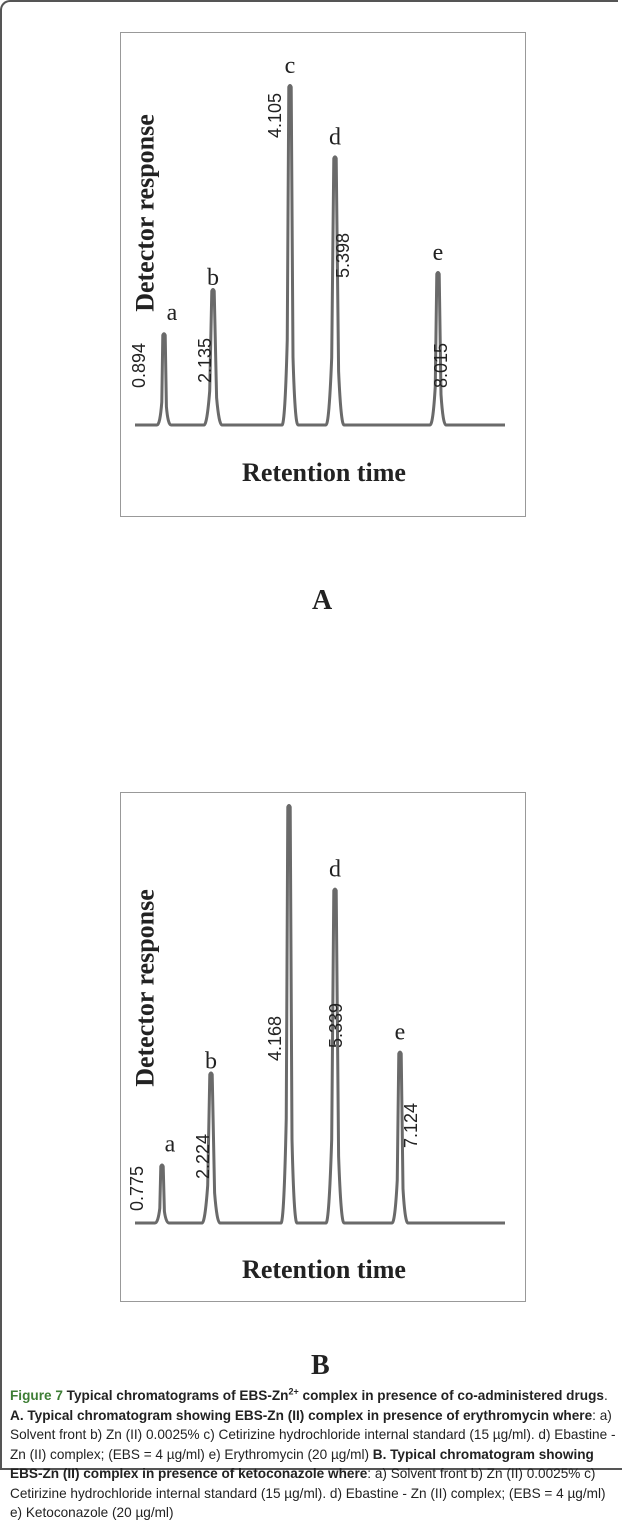 This screenshot has height=1523, width=622. I want to click on chromatogram-trace, so click(320, 255).